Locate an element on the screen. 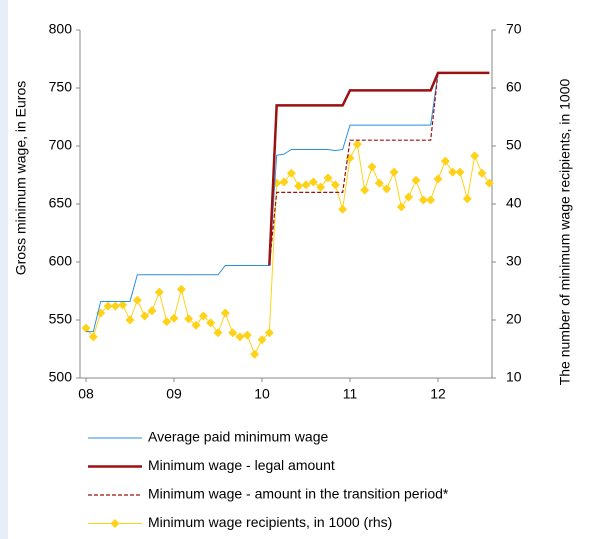  y2-tick-label: 20 is located at coordinates (514, 319).